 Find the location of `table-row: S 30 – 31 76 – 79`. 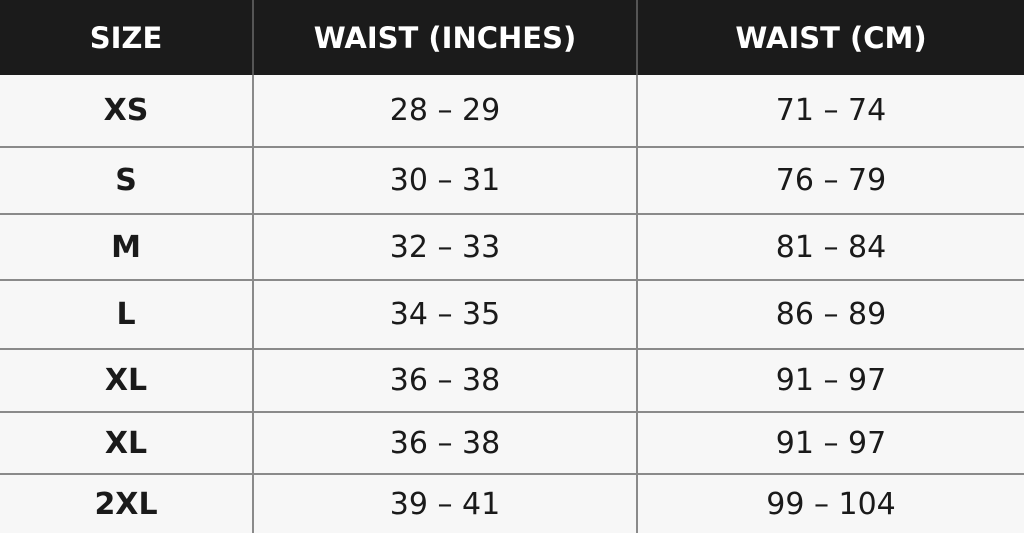

table-row: S 30 – 31 76 – 79 is located at coordinates (512, 181).